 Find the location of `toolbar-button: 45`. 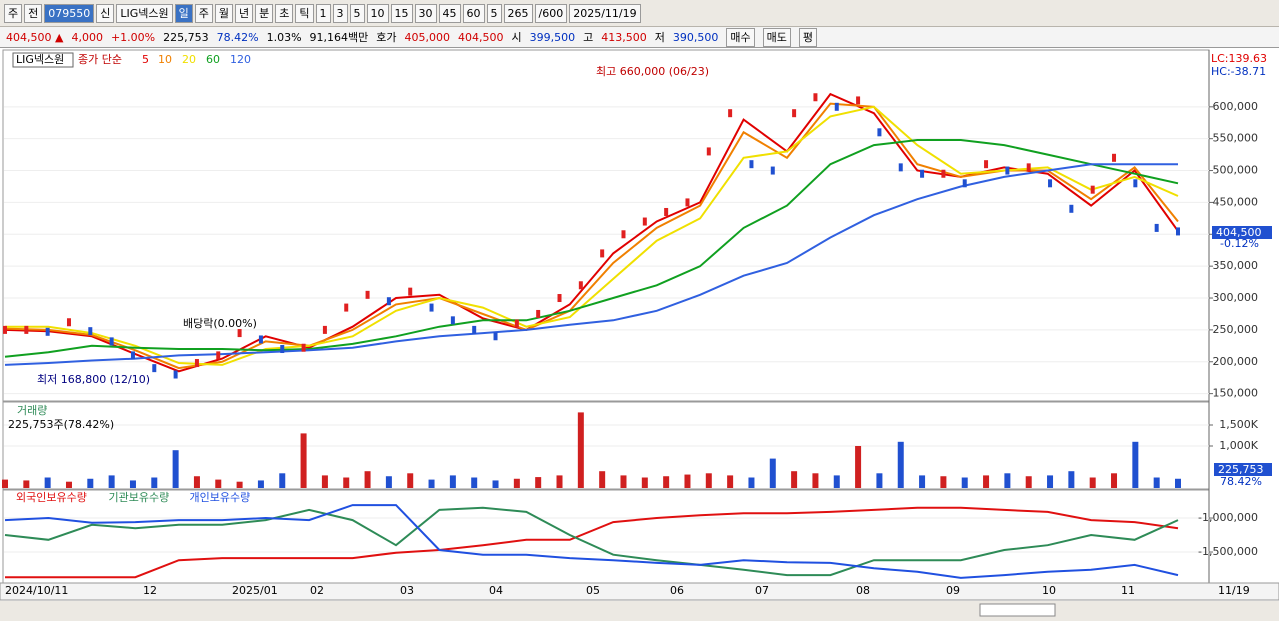

toolbar-button: 45 is located at coordinates (449, 13).